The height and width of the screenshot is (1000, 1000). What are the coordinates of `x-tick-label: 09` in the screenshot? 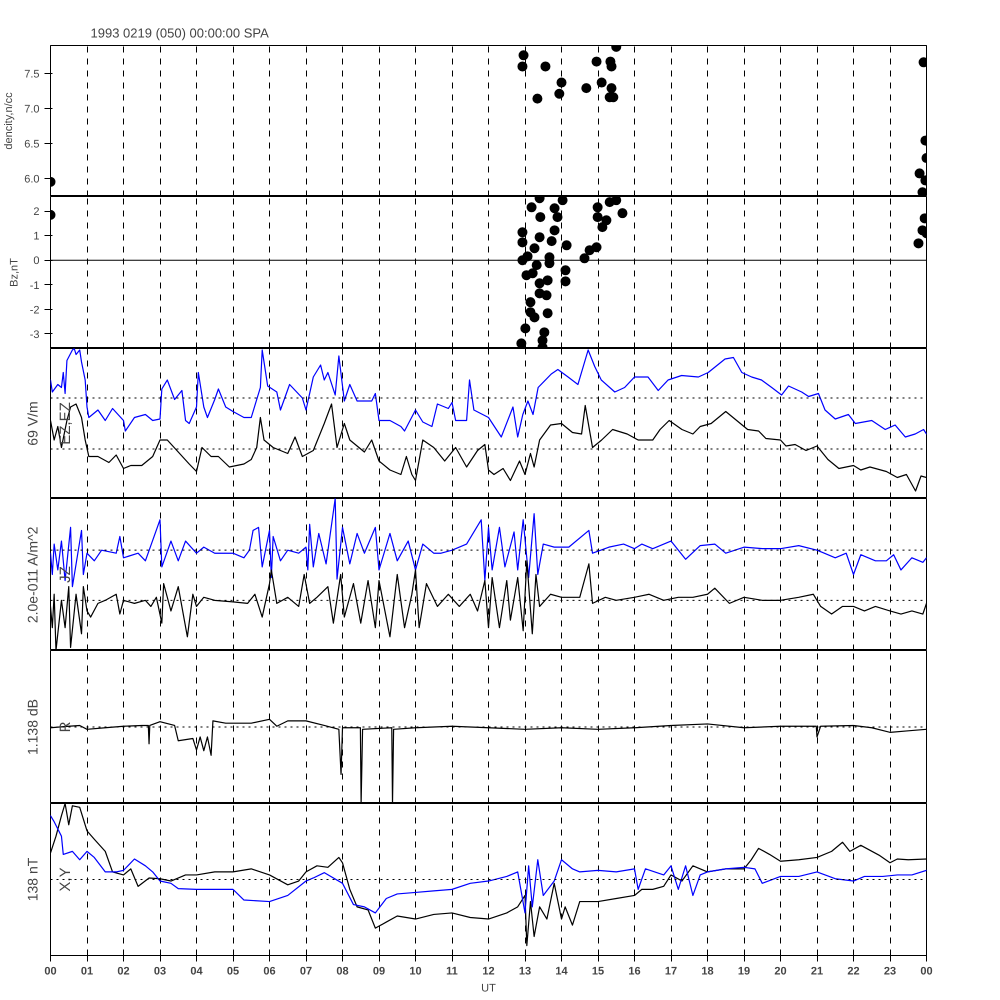 It's located at (379, 972).